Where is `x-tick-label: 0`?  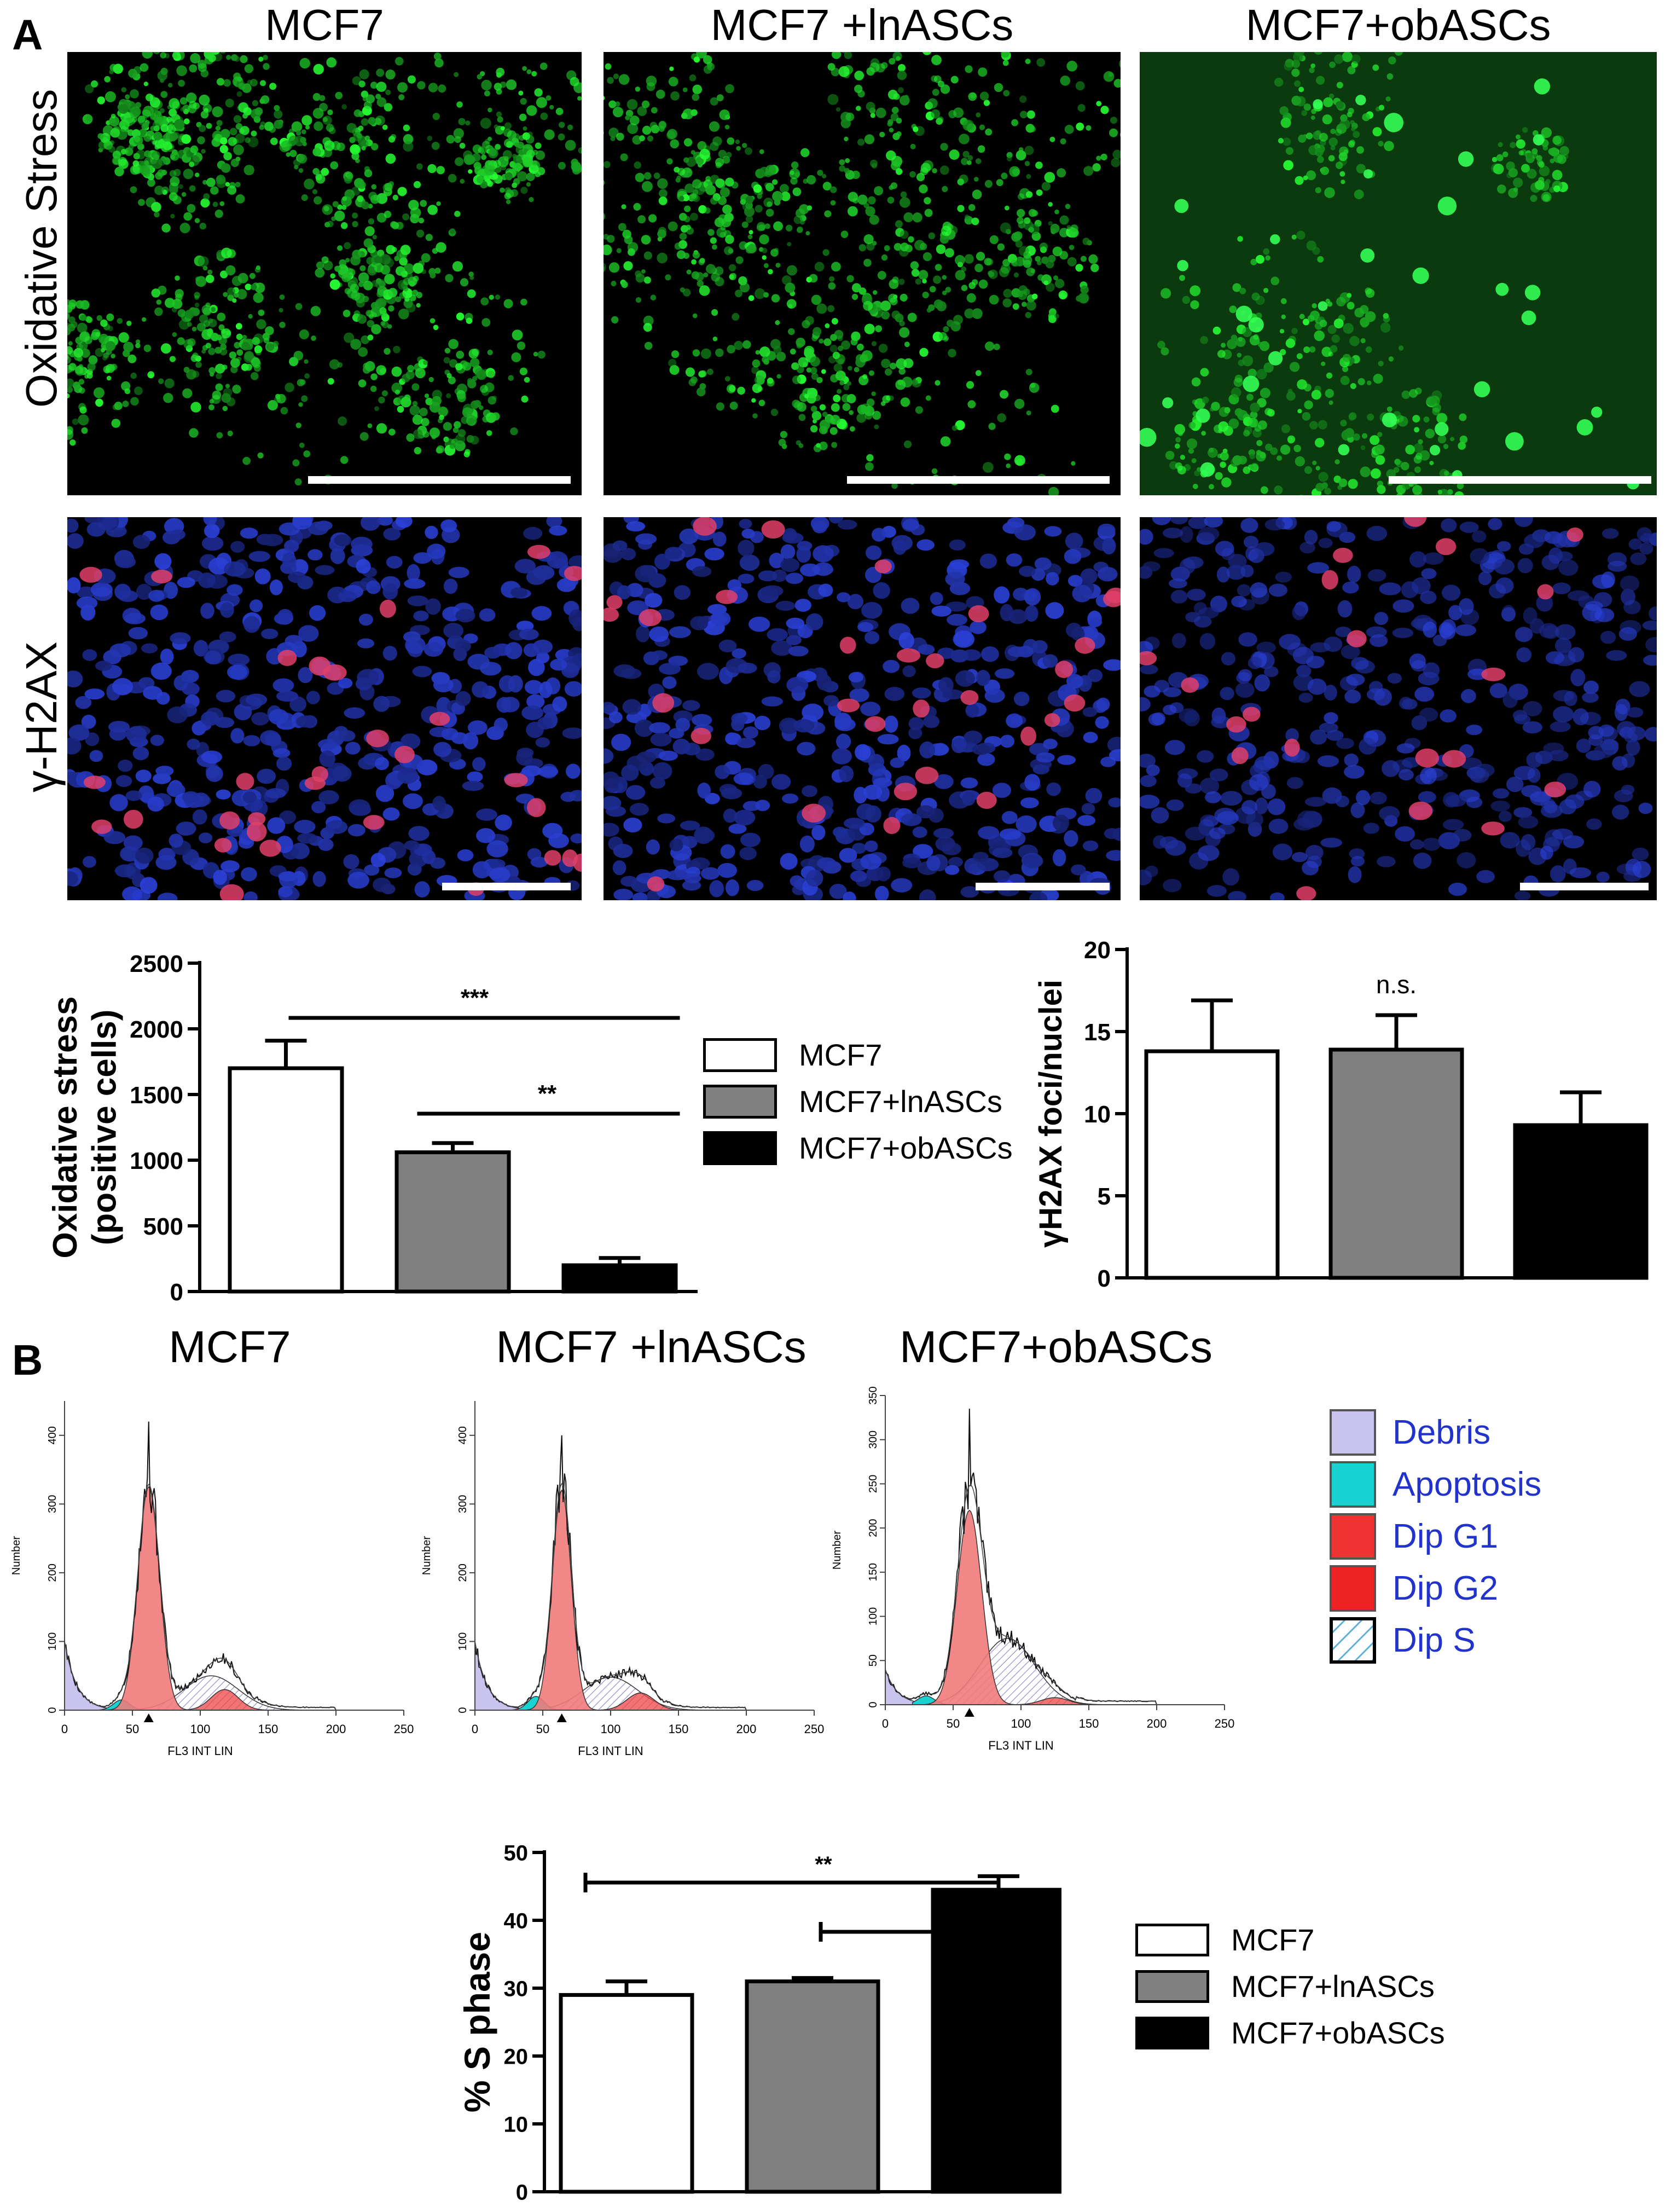 x-tick-label: 0 is located at coordinates (64, 1729).